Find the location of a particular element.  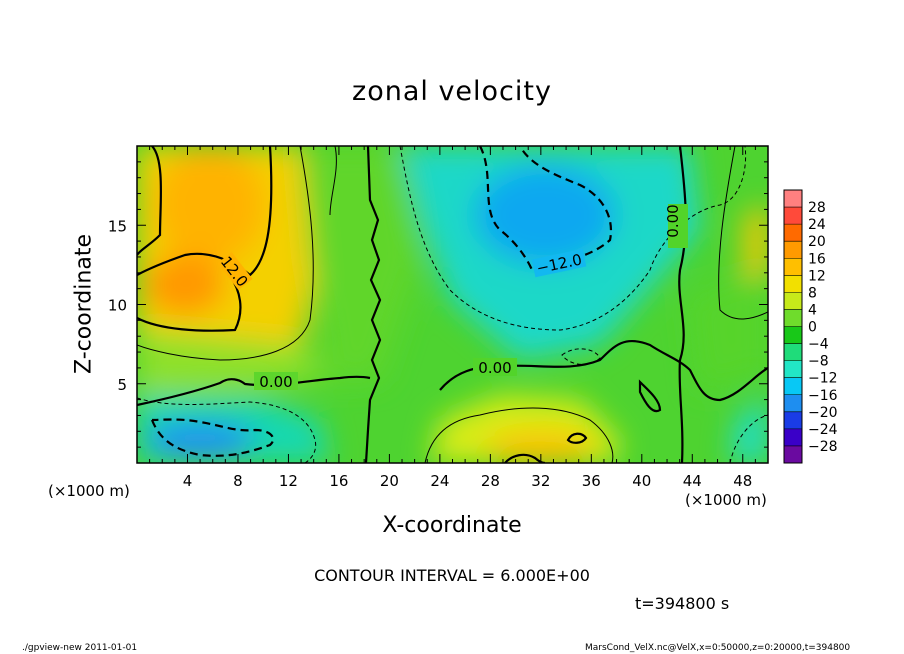

contour-label-zero-left: 0.00 is located at coordinates (275, 382).